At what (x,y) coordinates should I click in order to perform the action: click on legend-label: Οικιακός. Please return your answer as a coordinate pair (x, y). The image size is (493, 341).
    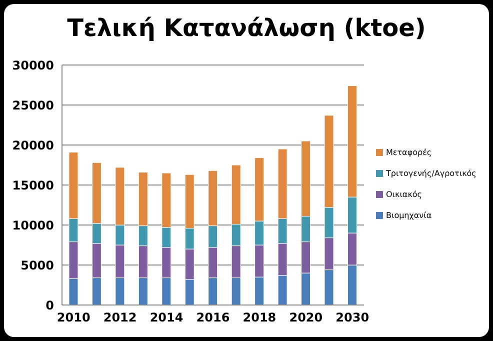
    Looking at the image, I should click on (404, 194).